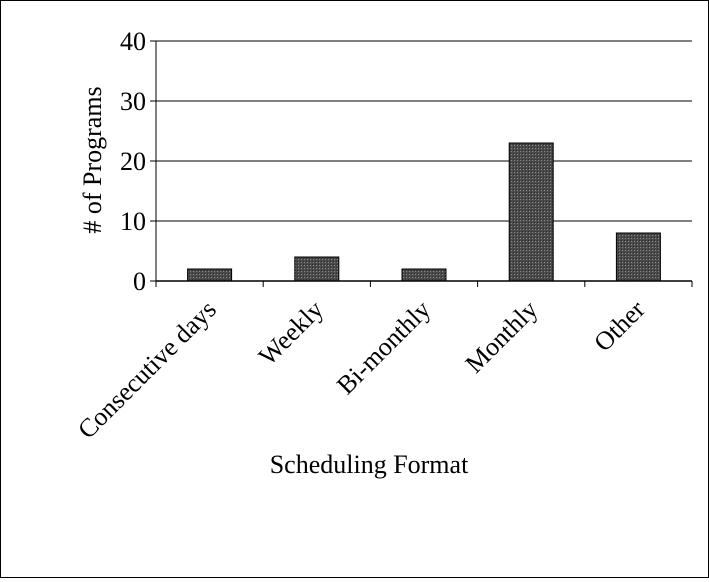 The width and height of the screenshot is (709, 582). Describe the element at coordinates (139, 281) in the screenshot. I see `y-tick-label: 0` at that location.